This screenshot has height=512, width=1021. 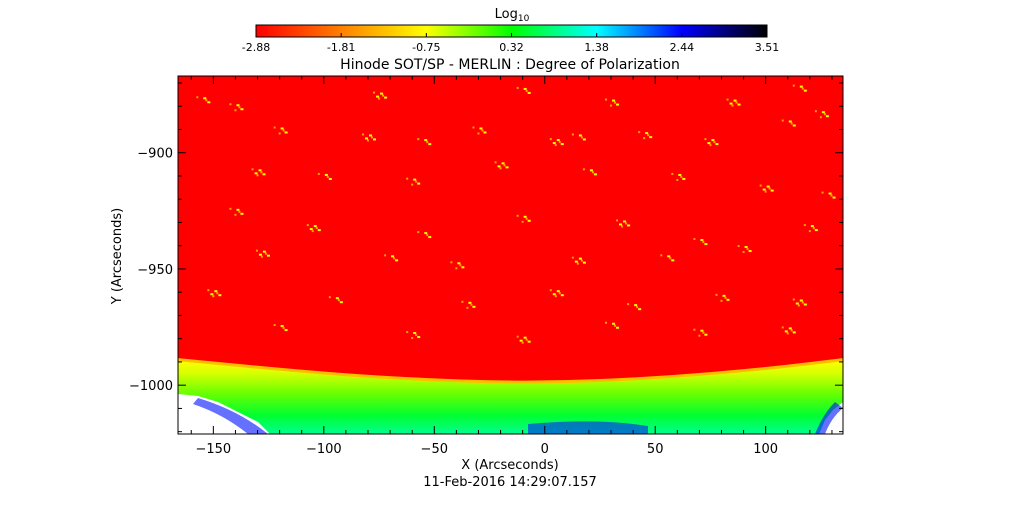 I want to click on limb-line, so click(x=510, y=371).